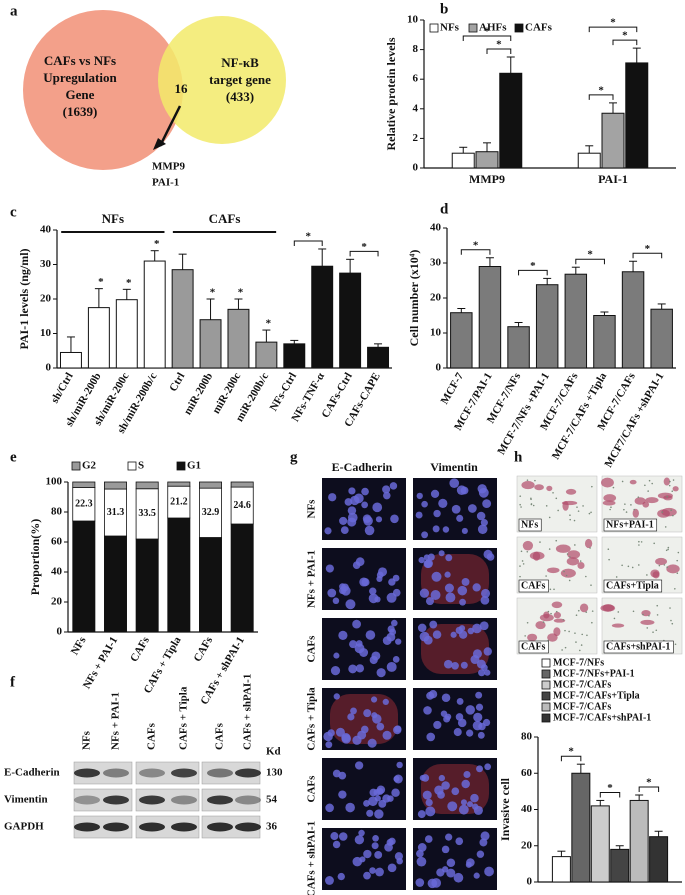 The image size is (685, 895). I want to click on blot-row-label: Vimentin, so click(26, 800).